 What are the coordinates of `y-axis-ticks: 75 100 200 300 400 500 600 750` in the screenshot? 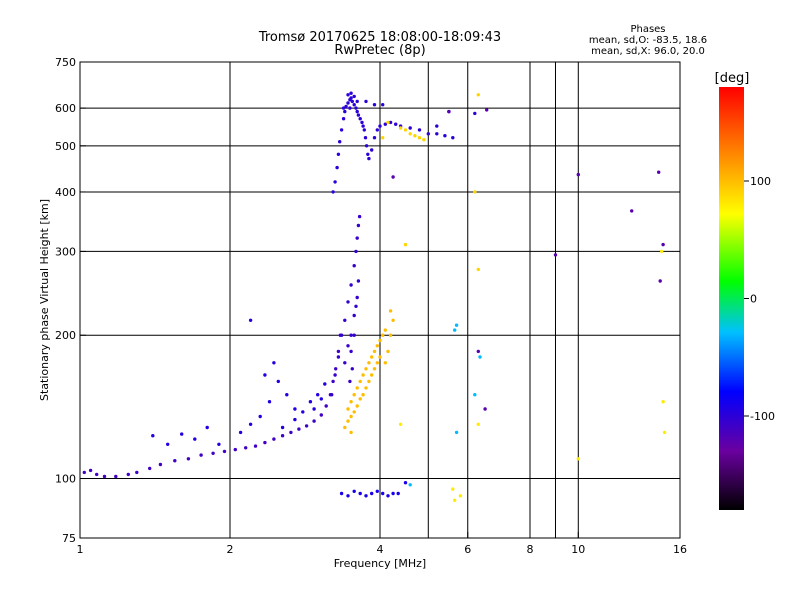 It's located at (70, 300).